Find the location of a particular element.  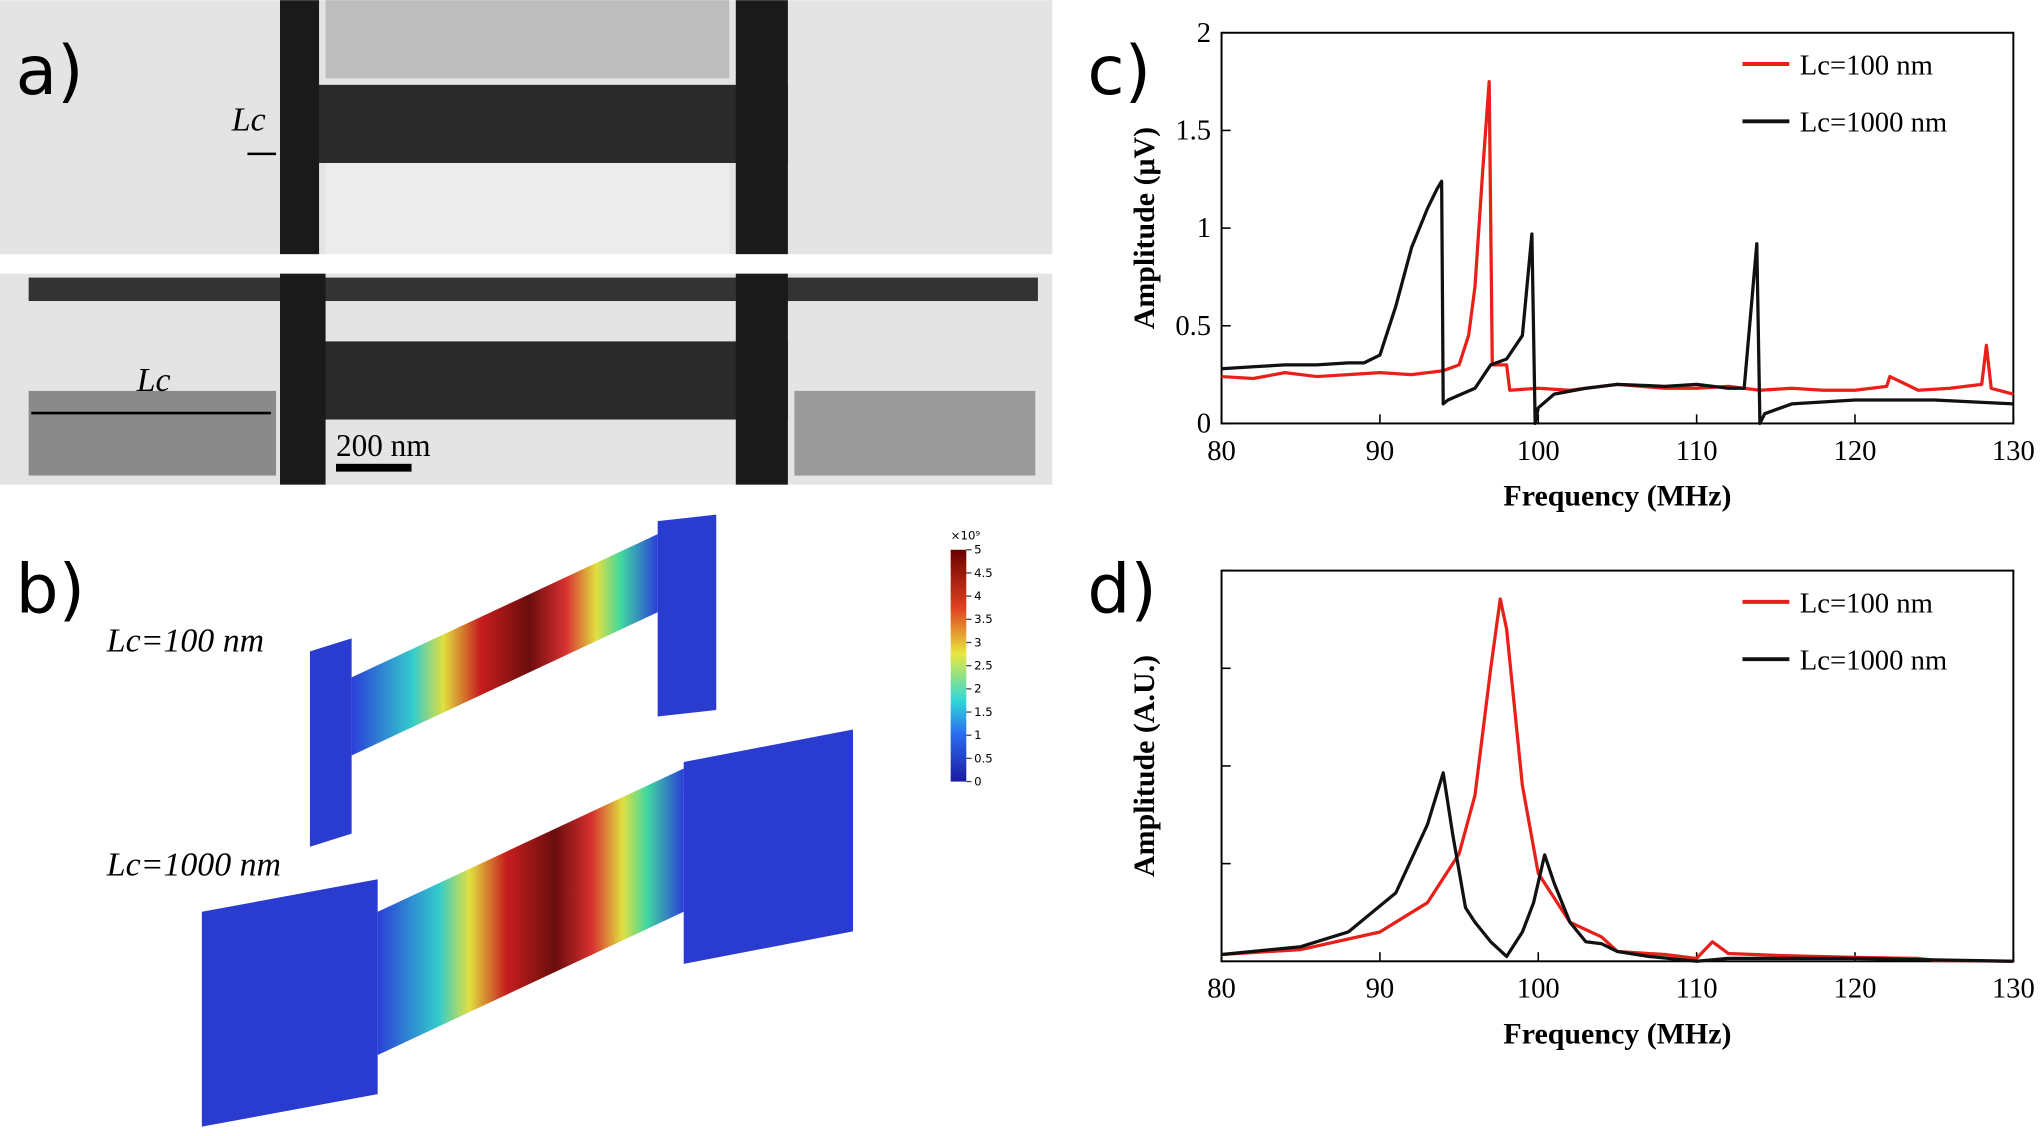

colorbar-tick-label: 2 is located at coordinates (977, 689).